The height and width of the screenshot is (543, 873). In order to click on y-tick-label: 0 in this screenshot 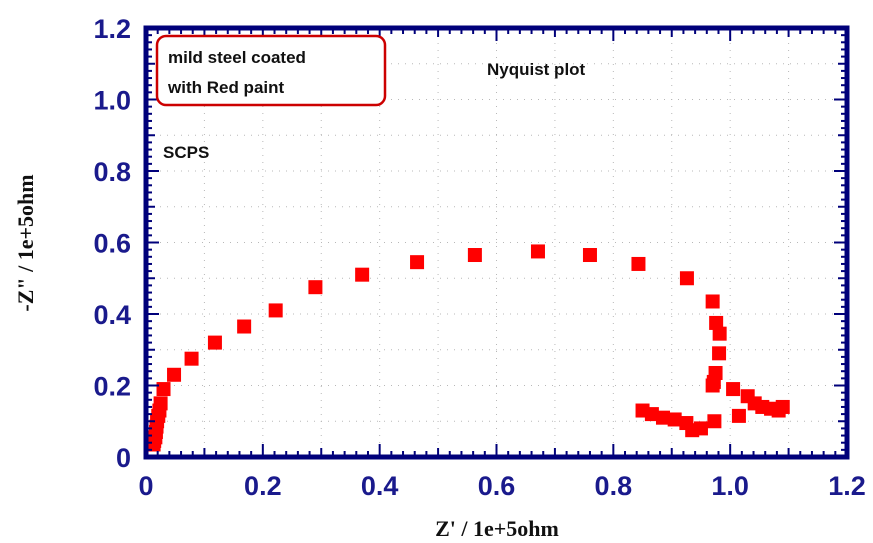, I will do `click(123, 458)`.